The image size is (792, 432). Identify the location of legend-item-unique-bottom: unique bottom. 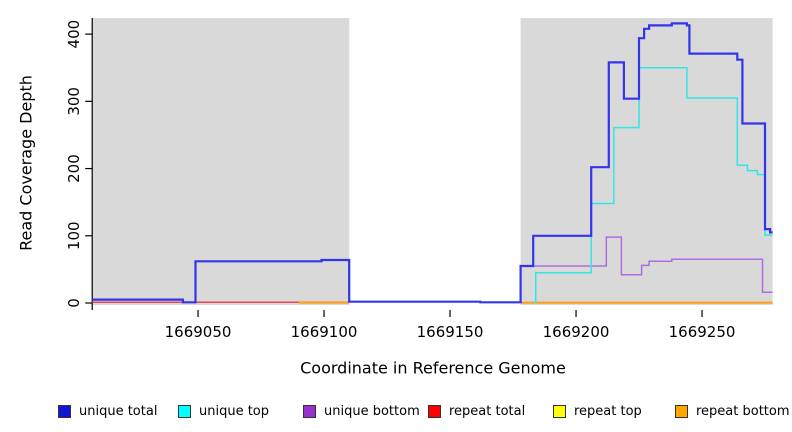
(361, 411).